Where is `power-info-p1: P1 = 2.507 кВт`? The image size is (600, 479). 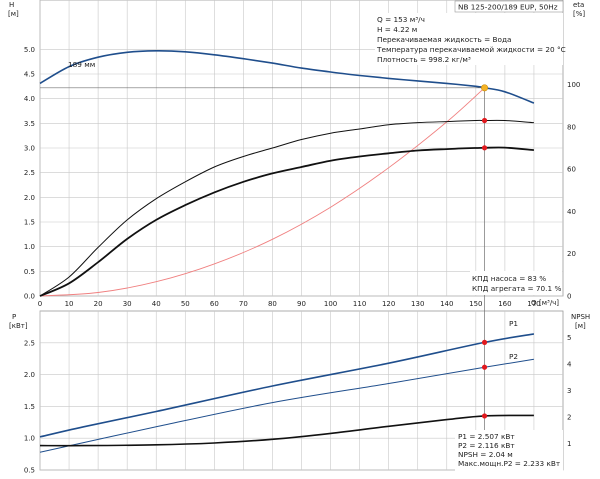
power-info-p1: P1 = 2.507 кВт is located at coordinates (486, 436).